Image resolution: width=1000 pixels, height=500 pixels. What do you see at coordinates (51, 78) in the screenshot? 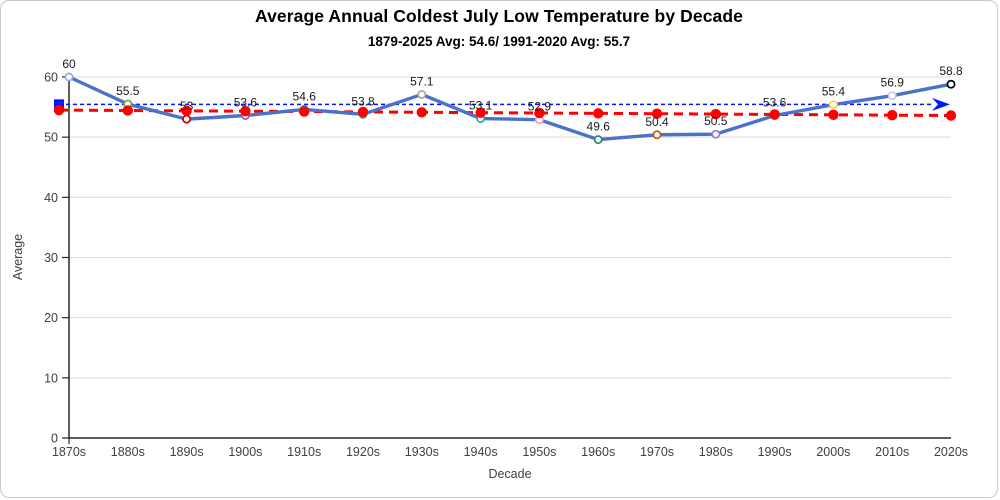
I see `y-tick-label: 60` at bounding box center [51, 78].